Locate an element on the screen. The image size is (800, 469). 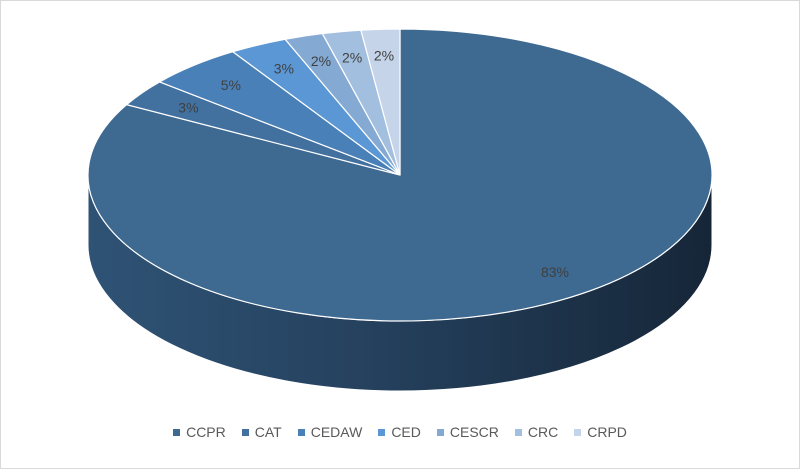
legend-swatch-crpd is located at coordinates (578, 432).